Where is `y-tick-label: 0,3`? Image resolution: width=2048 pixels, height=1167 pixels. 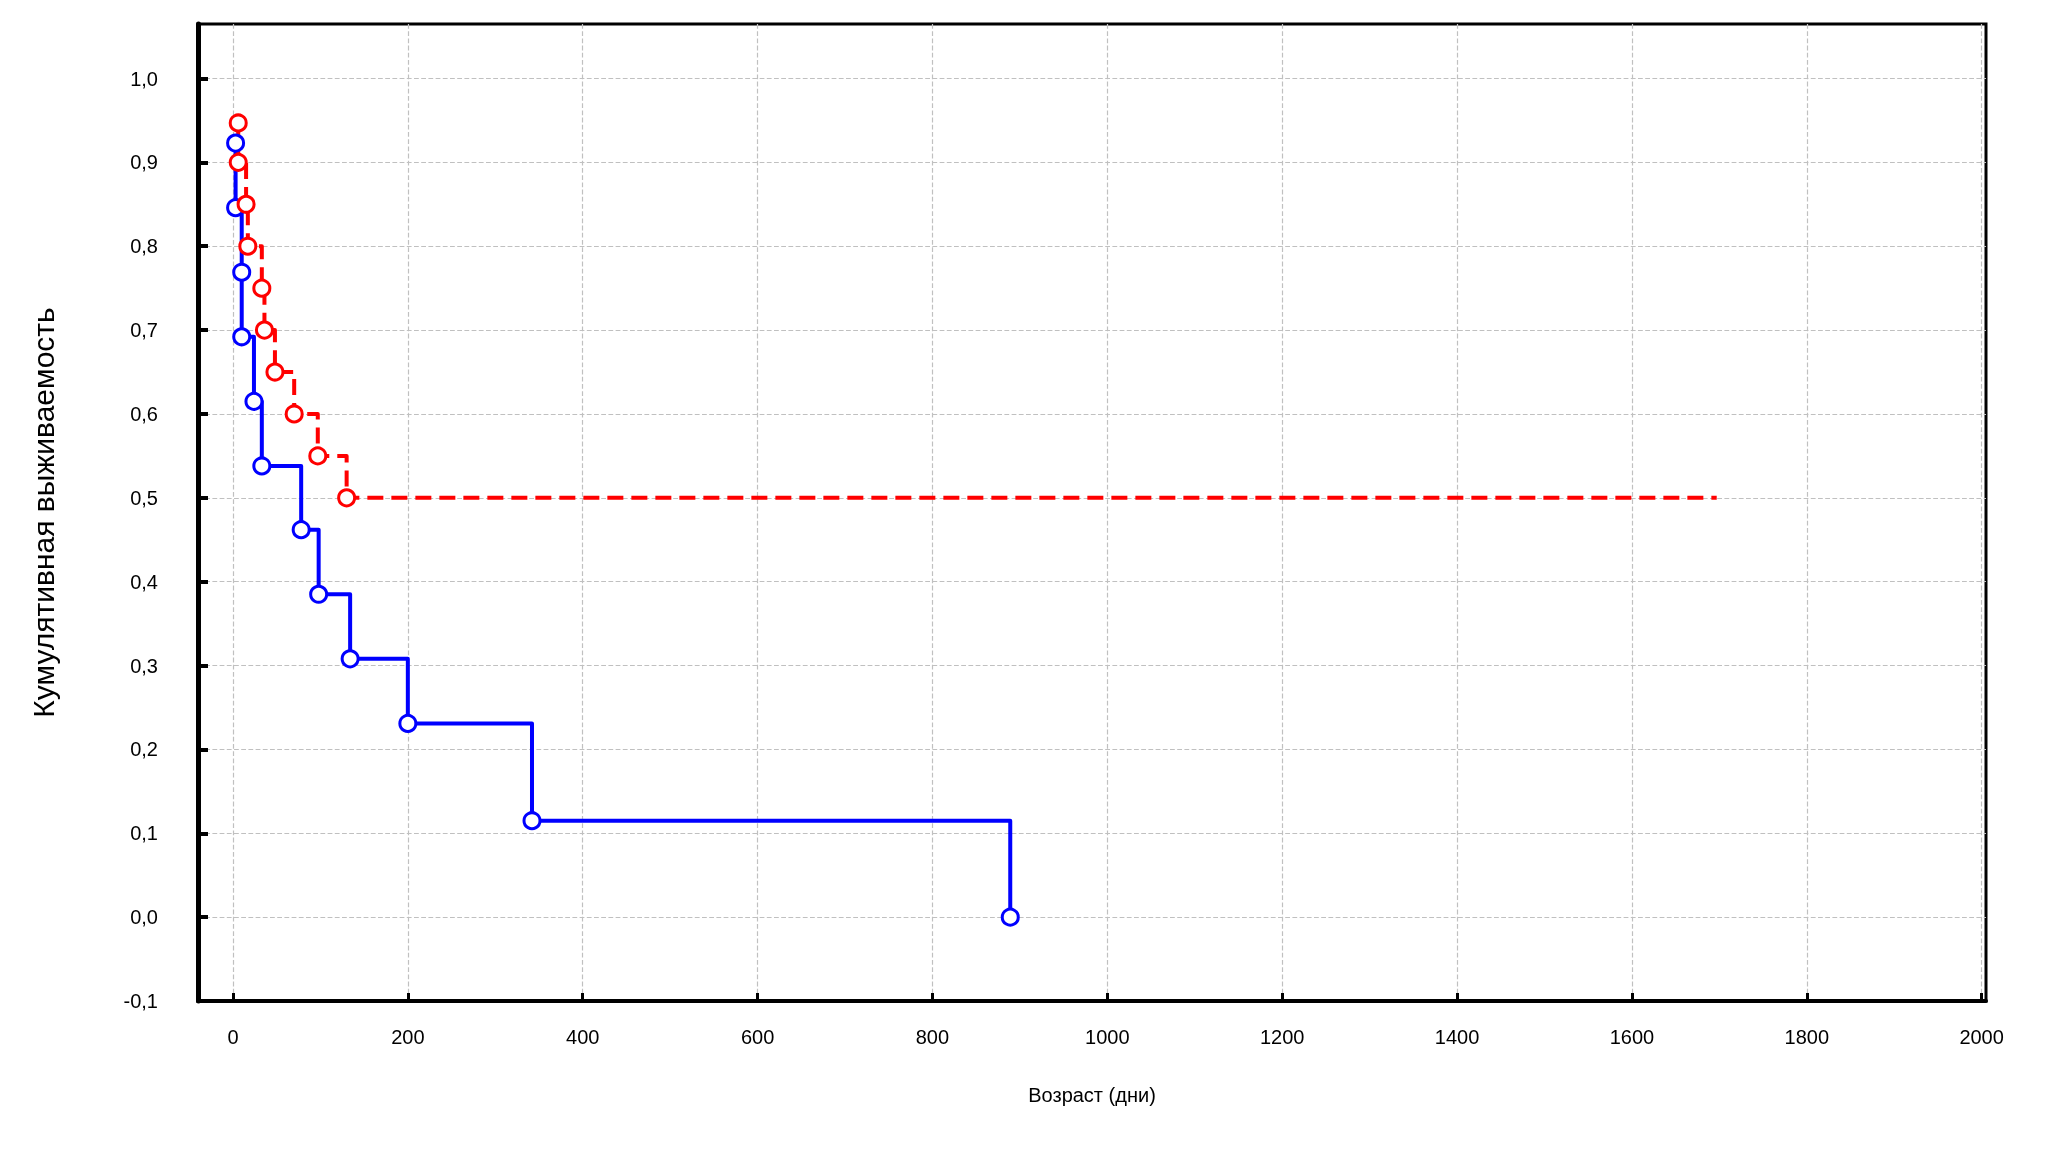 y-tick-label: 0,3 is located at coordinates (144, 665).